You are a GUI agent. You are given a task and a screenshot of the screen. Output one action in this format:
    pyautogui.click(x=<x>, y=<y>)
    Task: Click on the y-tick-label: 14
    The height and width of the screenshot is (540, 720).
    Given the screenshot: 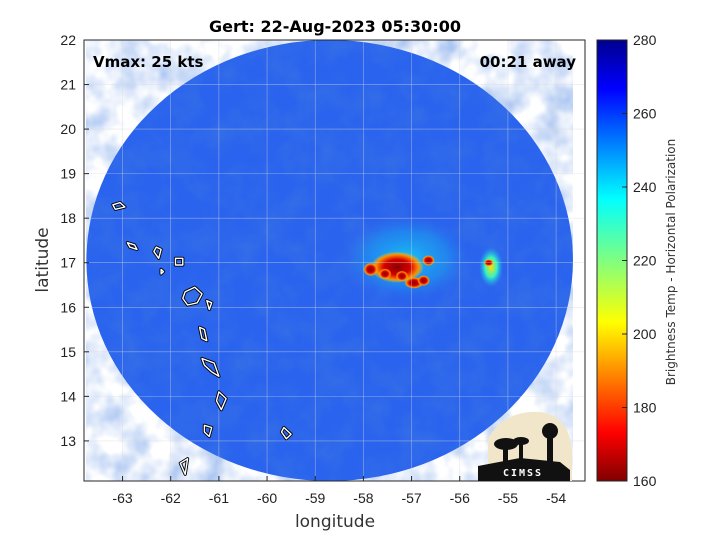 What is the action you would take?
    pyautogui.click(x=68, y=396)
    